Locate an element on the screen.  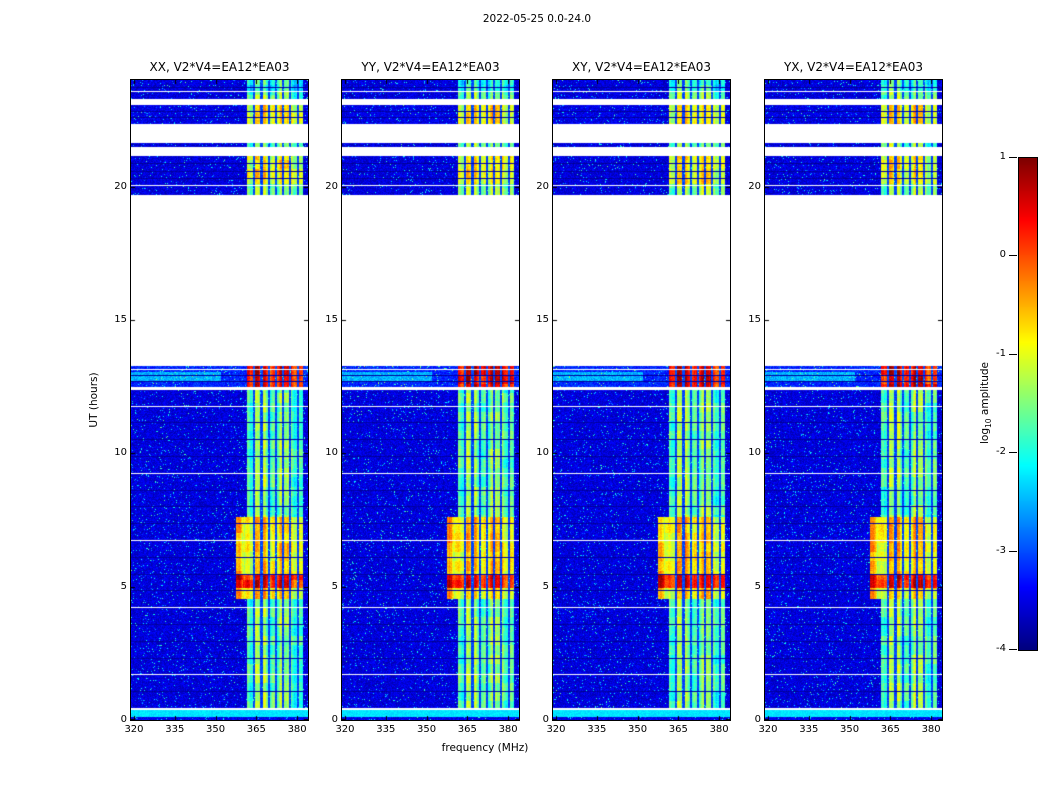
x-axis-label: frequency (MHz) is located at coordinates (485, 748).